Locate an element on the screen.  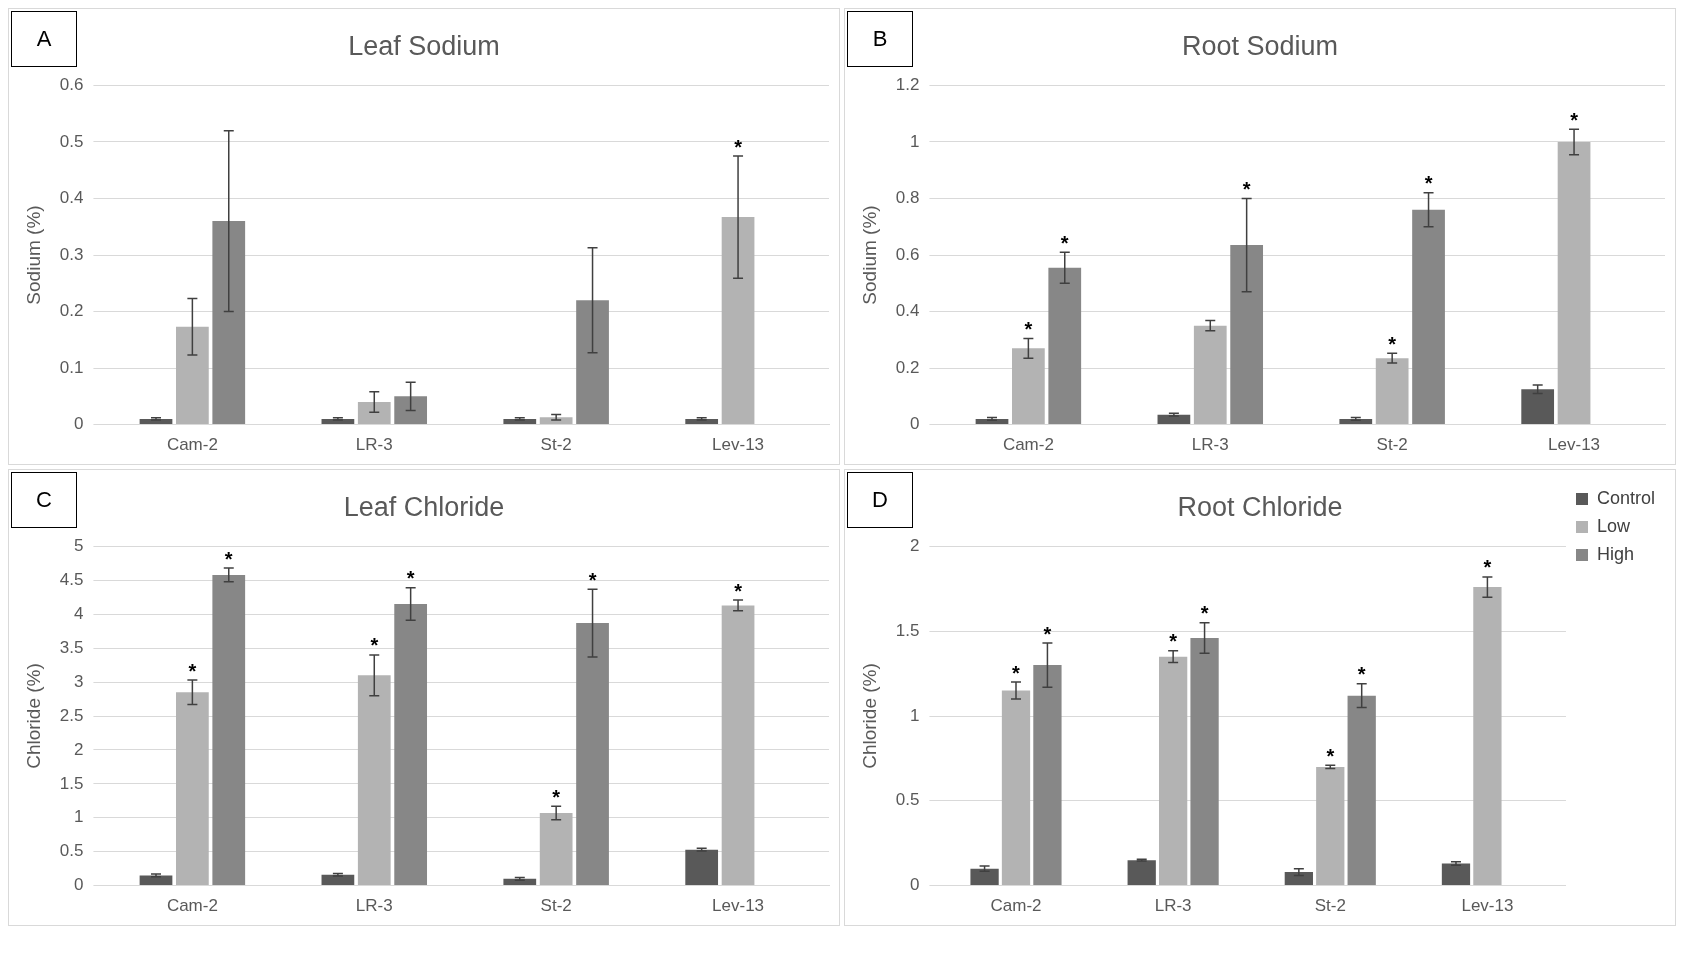
y-tick-label: 2.5 is located at coordinates (71, 715).